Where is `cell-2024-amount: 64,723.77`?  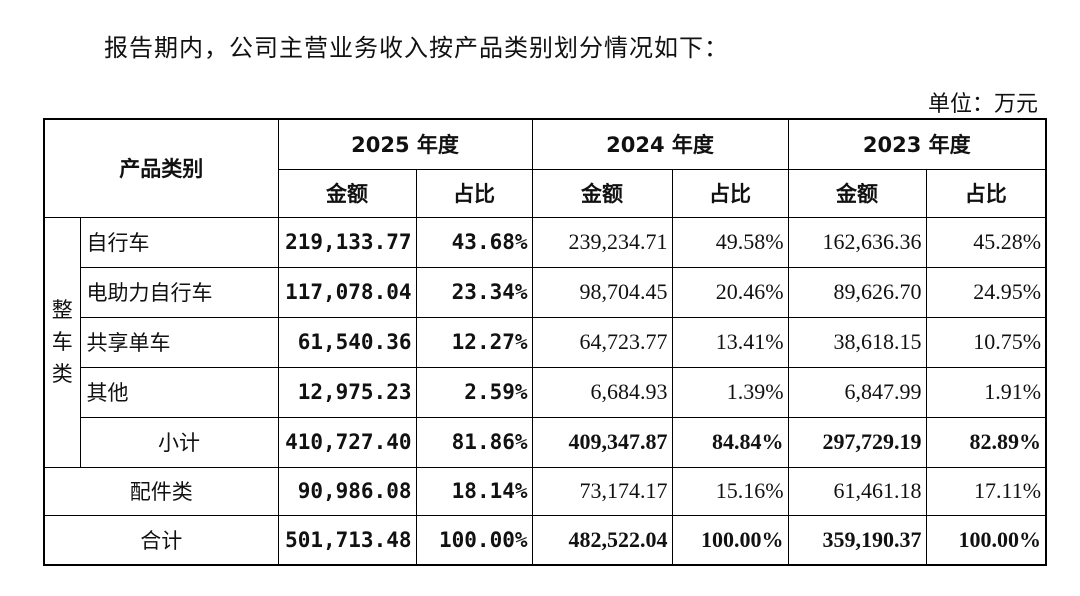 cell-2024-amount: 64,723.77 is located at coordinates (602, 342).